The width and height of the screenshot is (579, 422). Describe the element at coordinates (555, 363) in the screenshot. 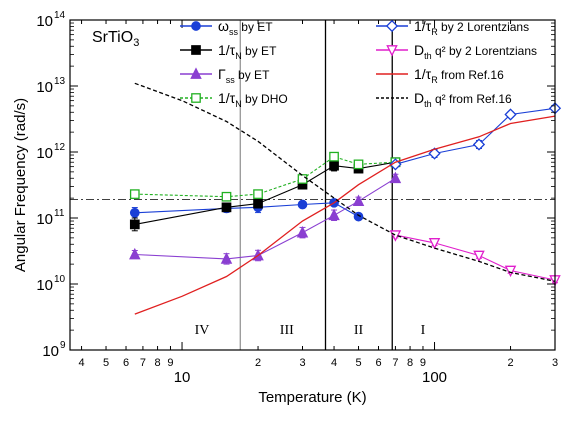

I see `x-minor-tick-label: 3` at that location.